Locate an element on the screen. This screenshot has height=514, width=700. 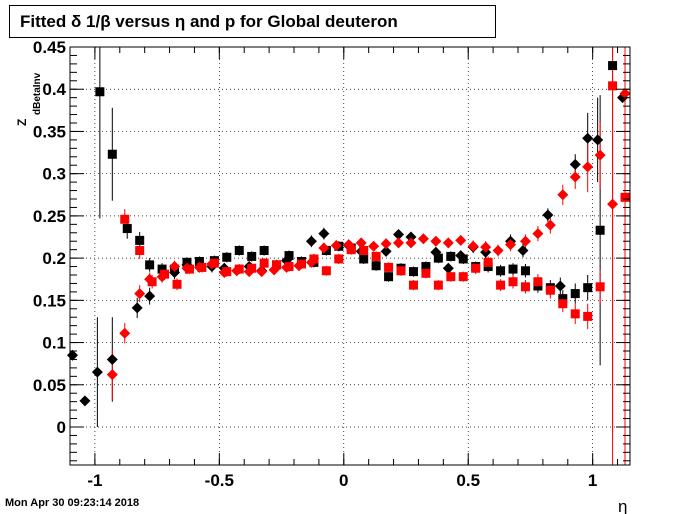
y-tick-label: 0.25 is located at coordinates (49, 216).